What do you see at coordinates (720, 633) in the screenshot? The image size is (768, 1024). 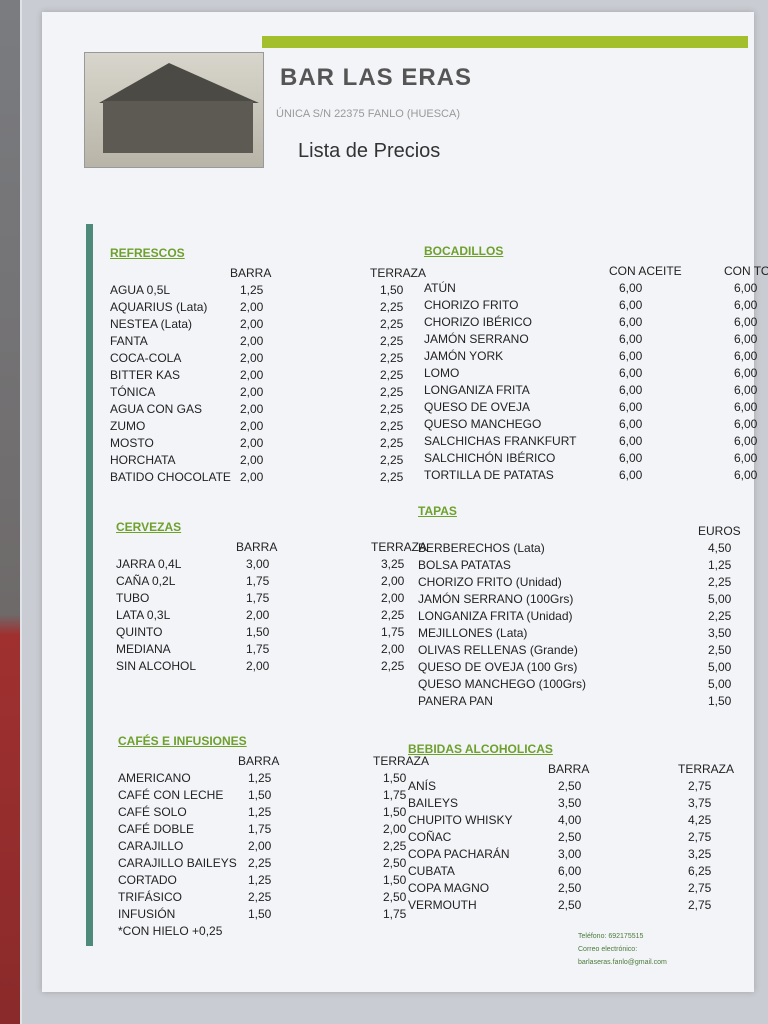 I see `price-2: 3,50` at bounding box center [720, 633].